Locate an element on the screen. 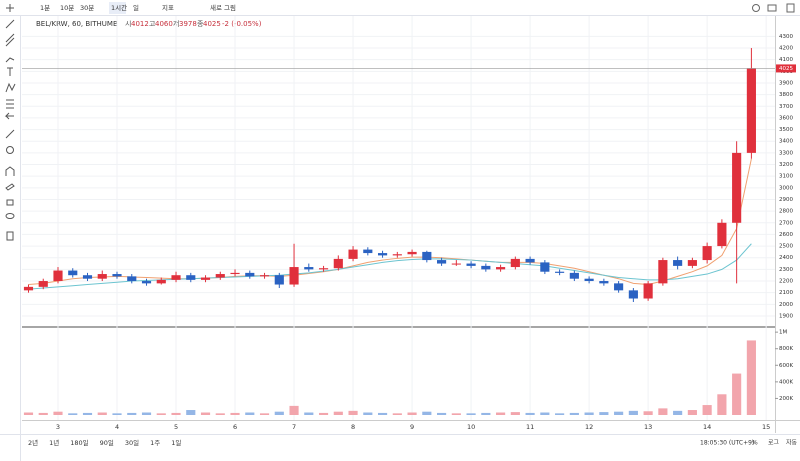  text-tool is located at coordinates (10, 71).